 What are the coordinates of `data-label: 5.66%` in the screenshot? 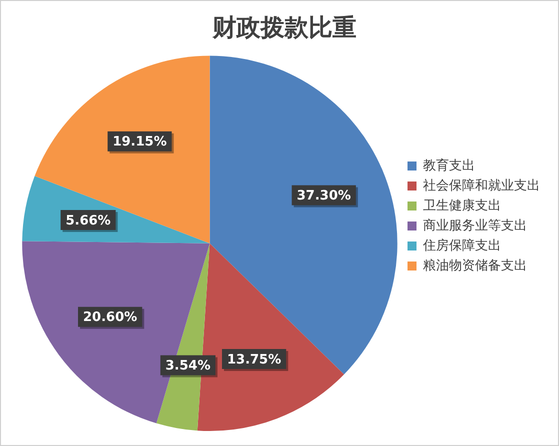 It's located at (88, 220).